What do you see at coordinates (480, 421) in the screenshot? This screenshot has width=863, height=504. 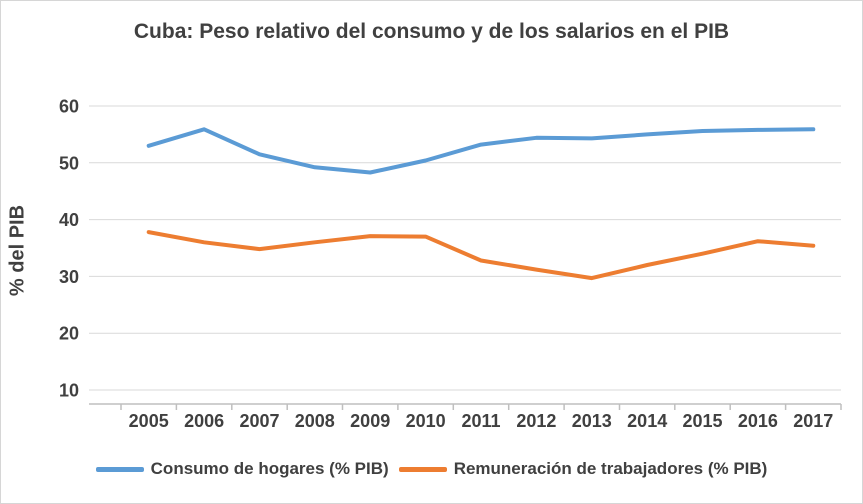 I see `x-tick-label: 2011` at bounding box center [480, 421].